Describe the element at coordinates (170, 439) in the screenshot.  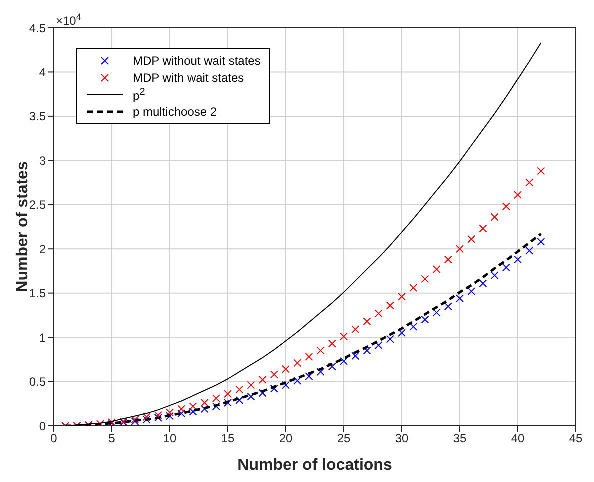
I see `x-tick-label: 10` at that location.